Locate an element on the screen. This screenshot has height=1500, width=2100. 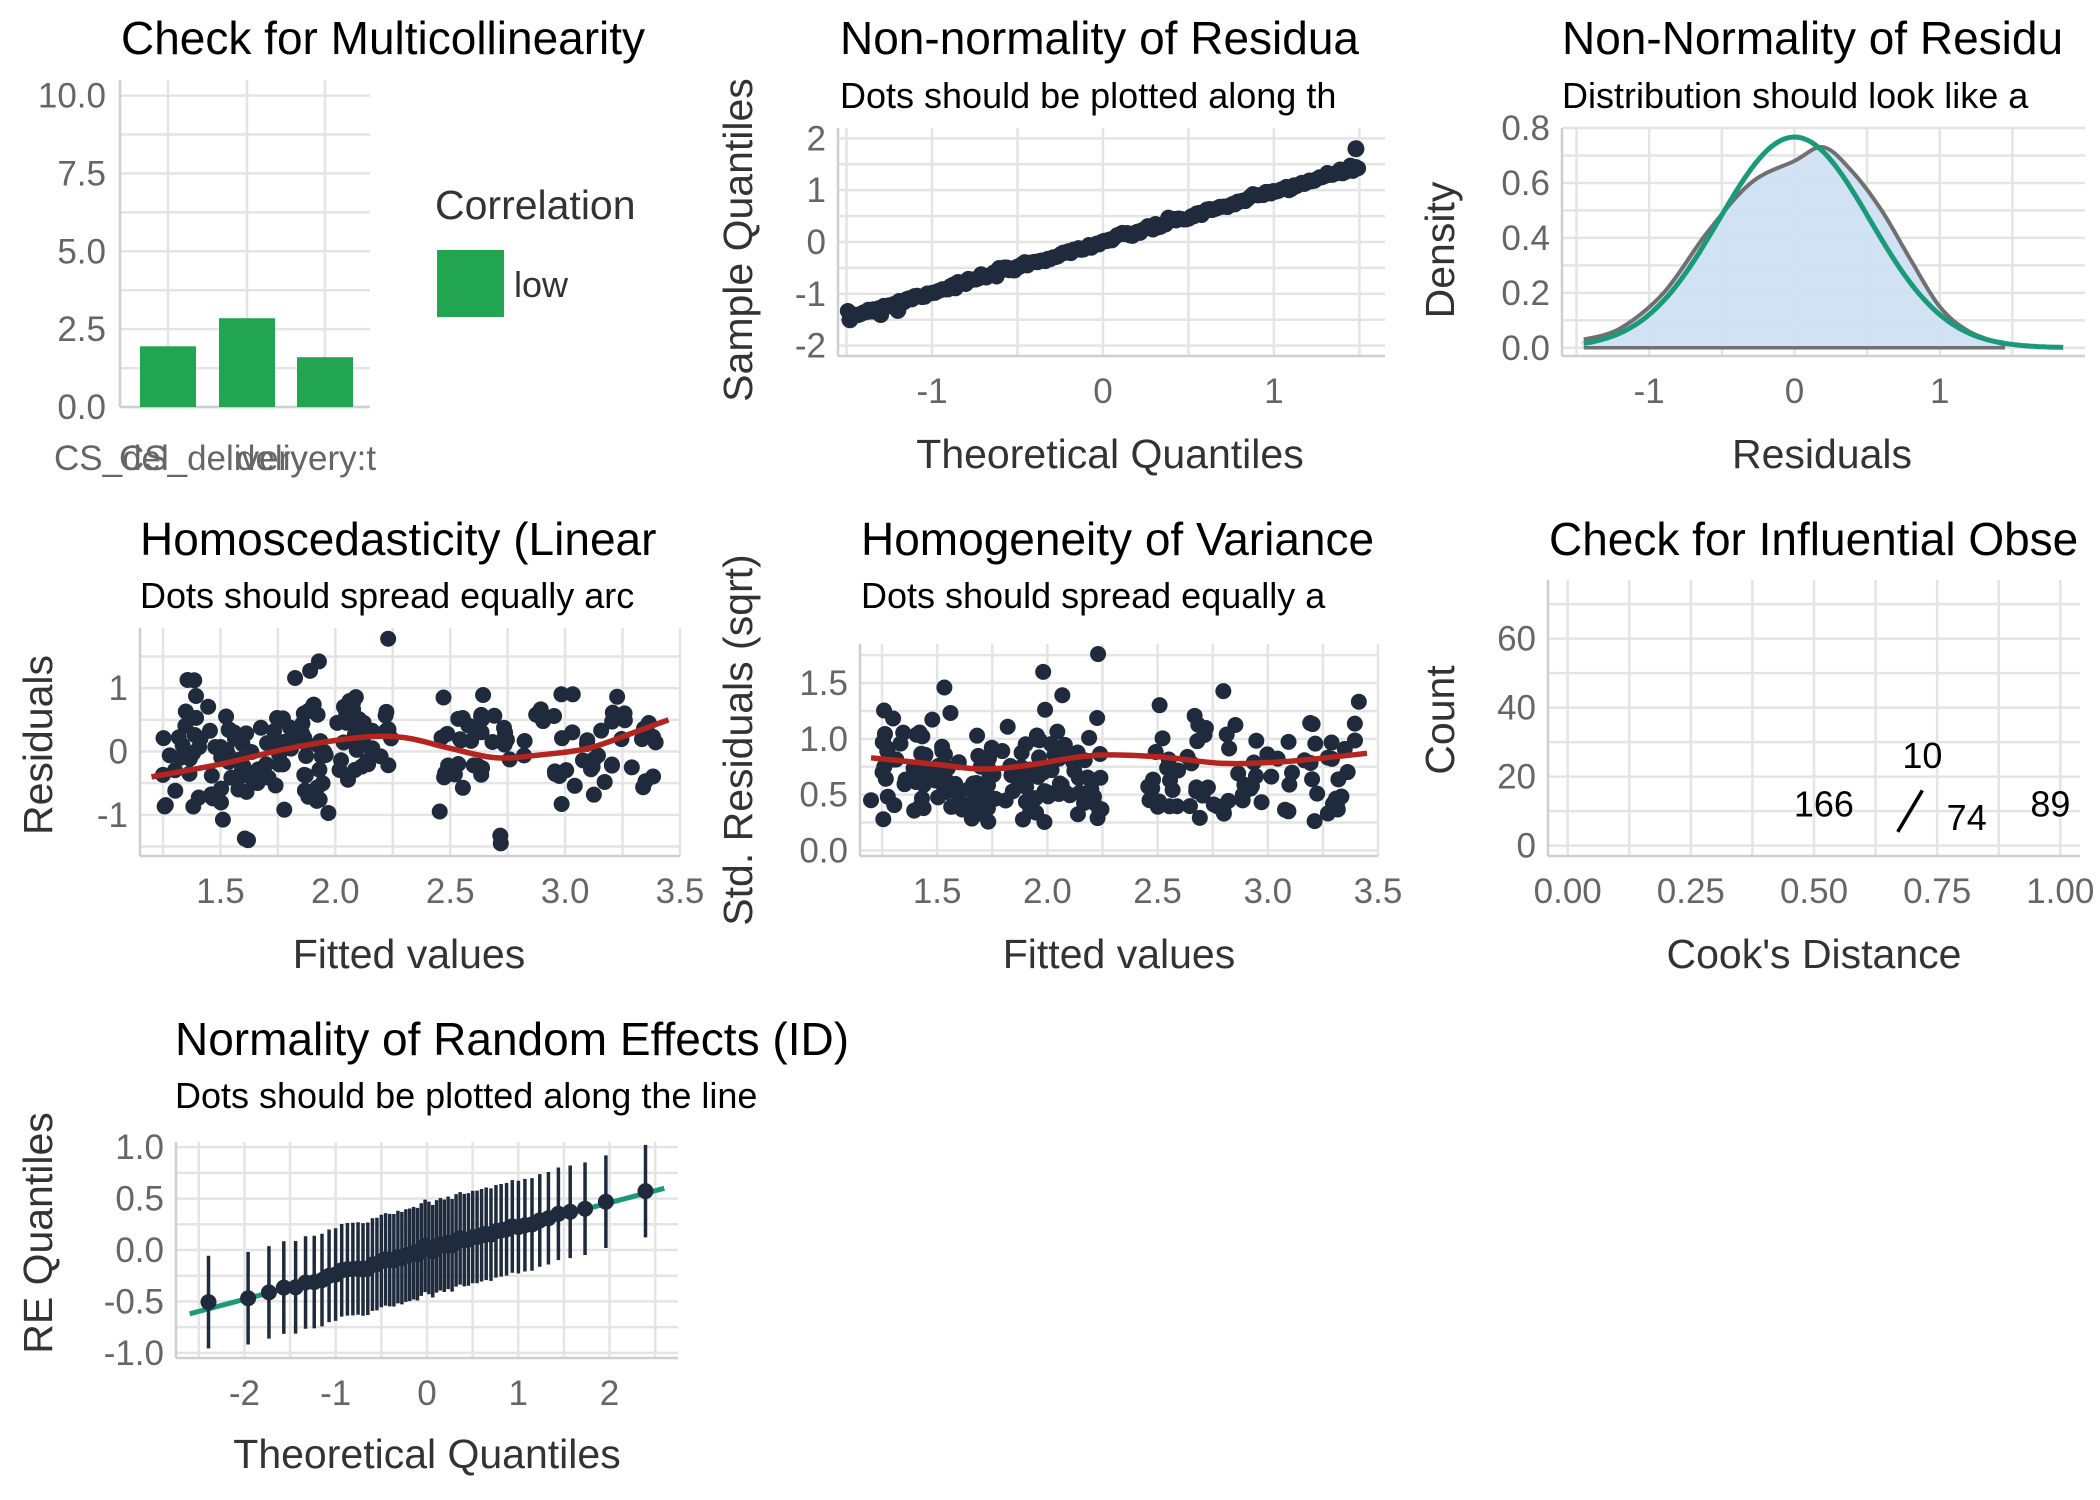
x-tick-label: 0.00 is located at coordinates (1568, 891).